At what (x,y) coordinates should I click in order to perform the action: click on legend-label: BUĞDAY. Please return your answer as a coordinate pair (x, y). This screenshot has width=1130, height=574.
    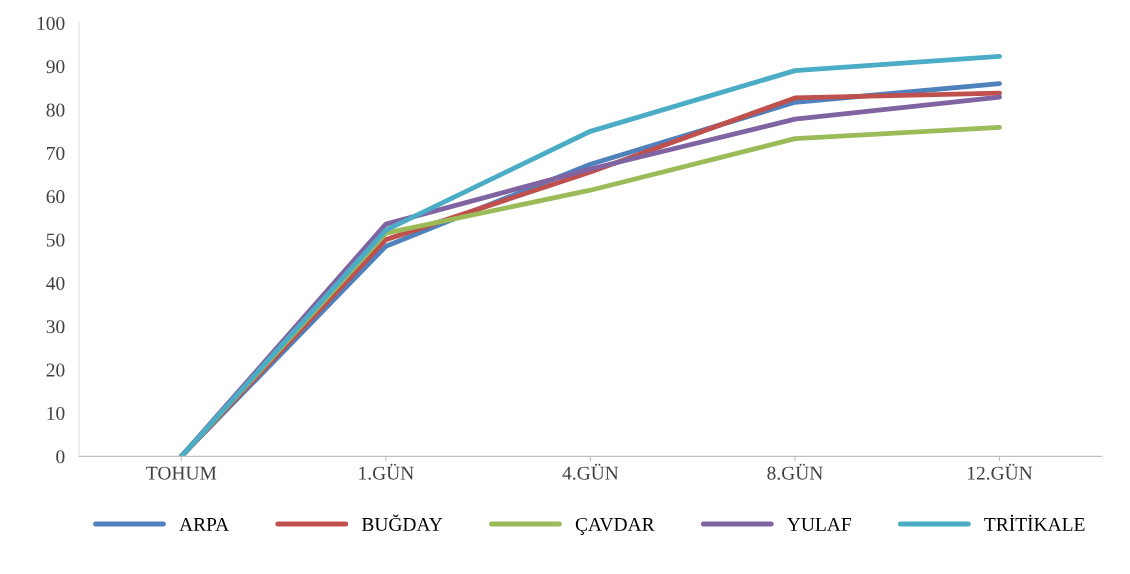
    Looking at the image, I should click on (402, 522).